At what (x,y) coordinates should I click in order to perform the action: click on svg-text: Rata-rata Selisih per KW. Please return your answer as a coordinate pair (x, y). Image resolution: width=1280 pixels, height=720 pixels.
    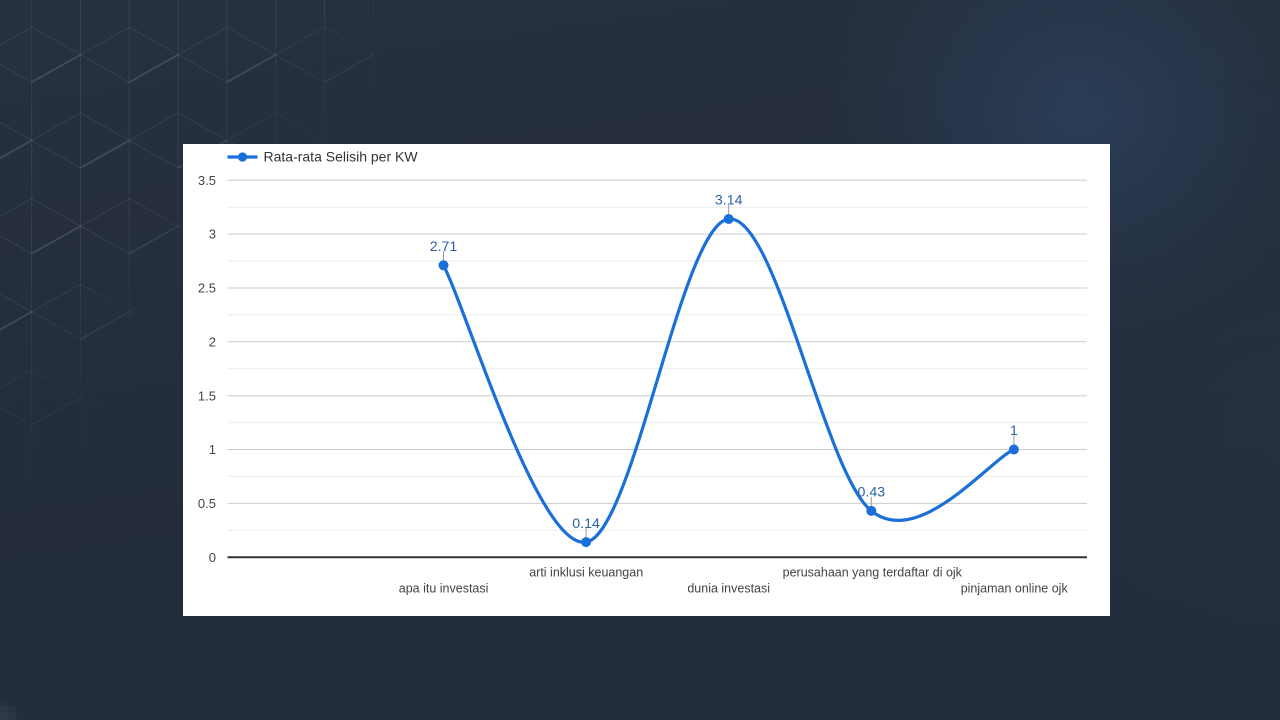
    Looking at the image, I should click on (341, 157).